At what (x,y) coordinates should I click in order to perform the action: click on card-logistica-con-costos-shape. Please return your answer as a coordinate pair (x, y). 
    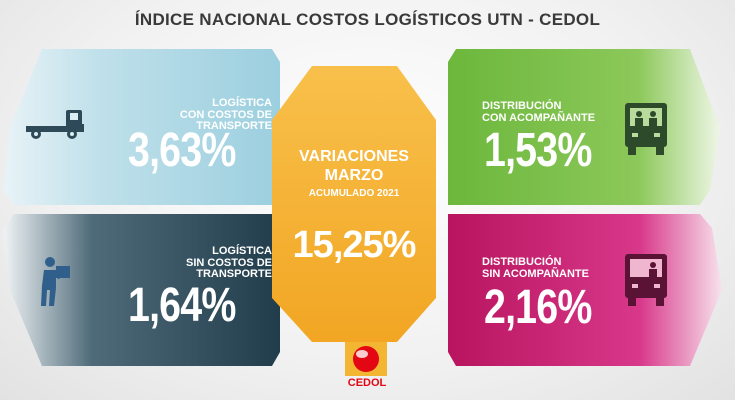
    Looking at the image, I should click on (141, 127).